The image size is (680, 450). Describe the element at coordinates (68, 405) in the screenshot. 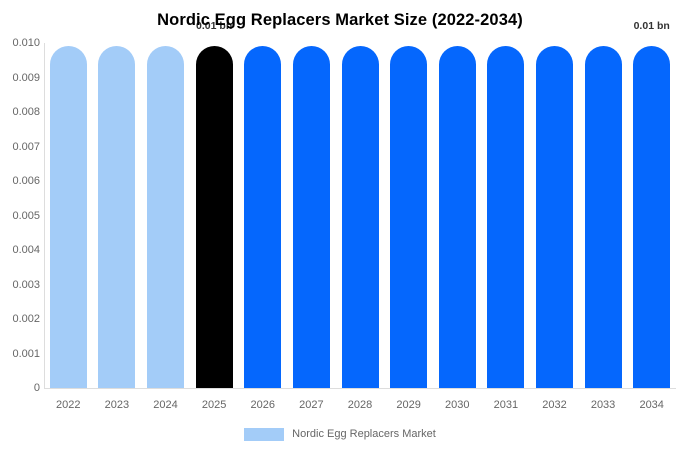

I see `x-tick-label-2022: 2022` at that location.